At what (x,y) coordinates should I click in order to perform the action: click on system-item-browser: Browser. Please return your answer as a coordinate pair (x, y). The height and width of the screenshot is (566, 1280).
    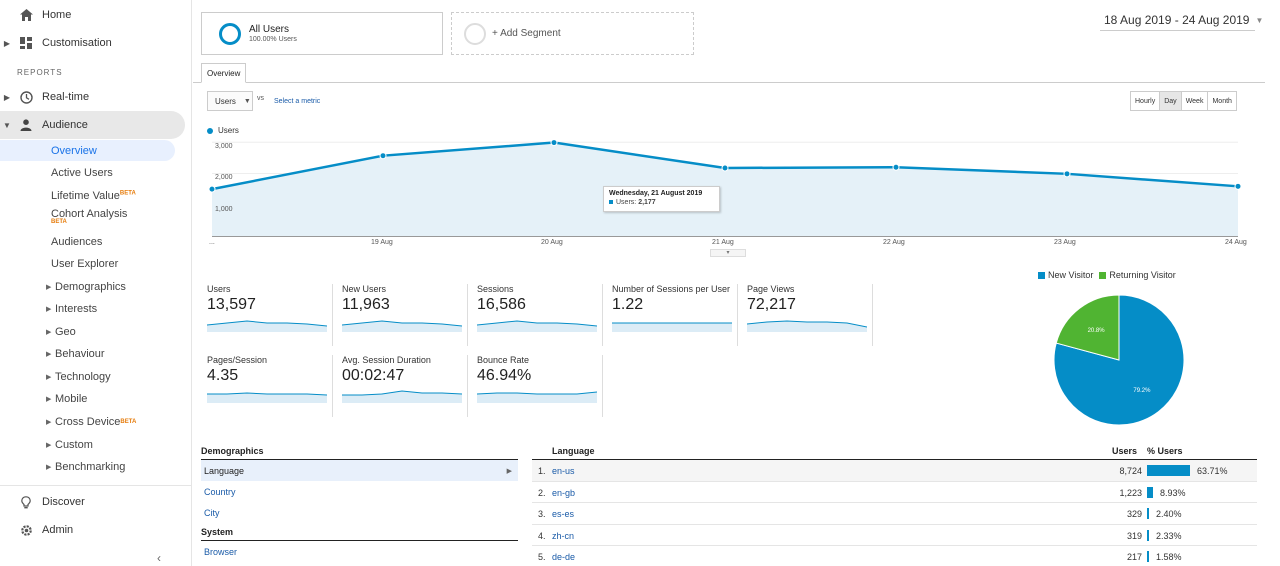
    Looking at the image, I should click on (221, 551).